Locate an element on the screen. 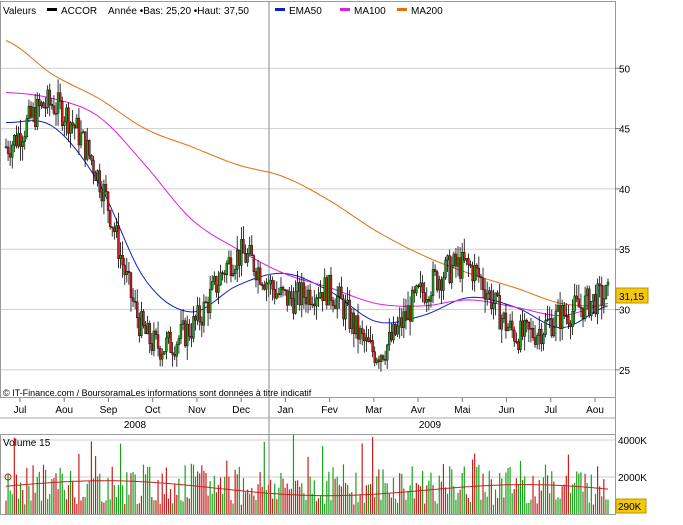 The width and height of the screenshot is (683, 525). legend-ma100: MA100 is located at coordinates (370, 11).